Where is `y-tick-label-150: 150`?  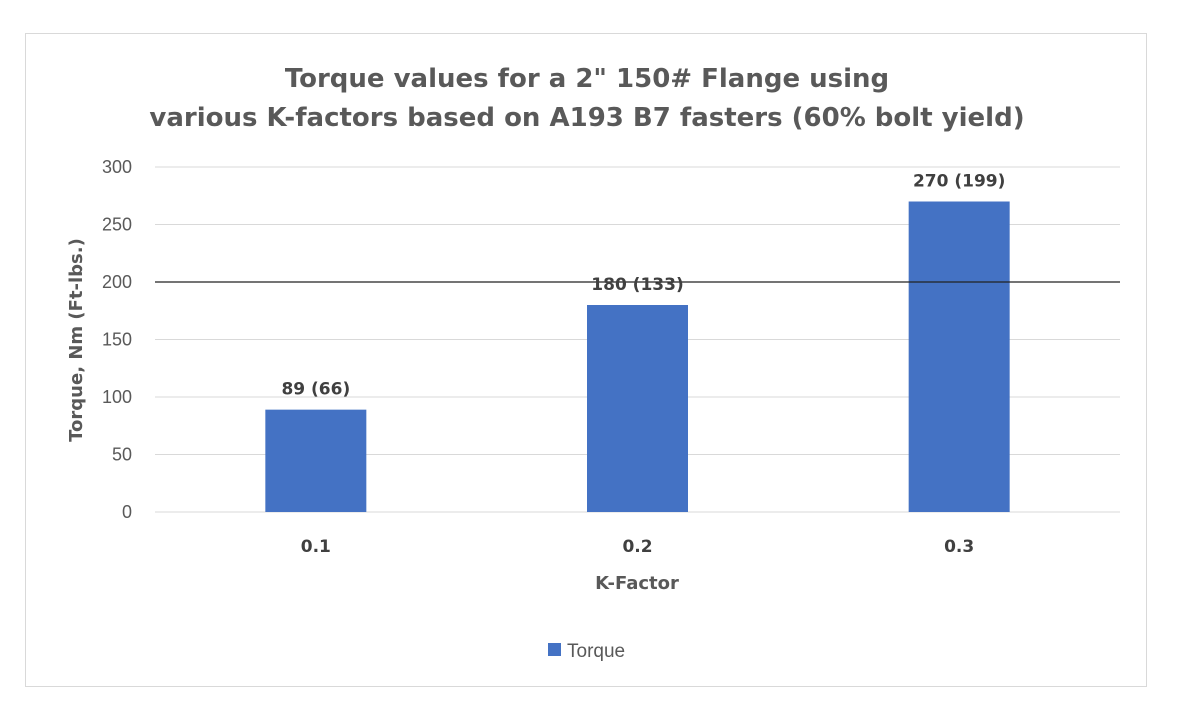
y-tick-label-150: 150 is located at coordinates (117, 340).